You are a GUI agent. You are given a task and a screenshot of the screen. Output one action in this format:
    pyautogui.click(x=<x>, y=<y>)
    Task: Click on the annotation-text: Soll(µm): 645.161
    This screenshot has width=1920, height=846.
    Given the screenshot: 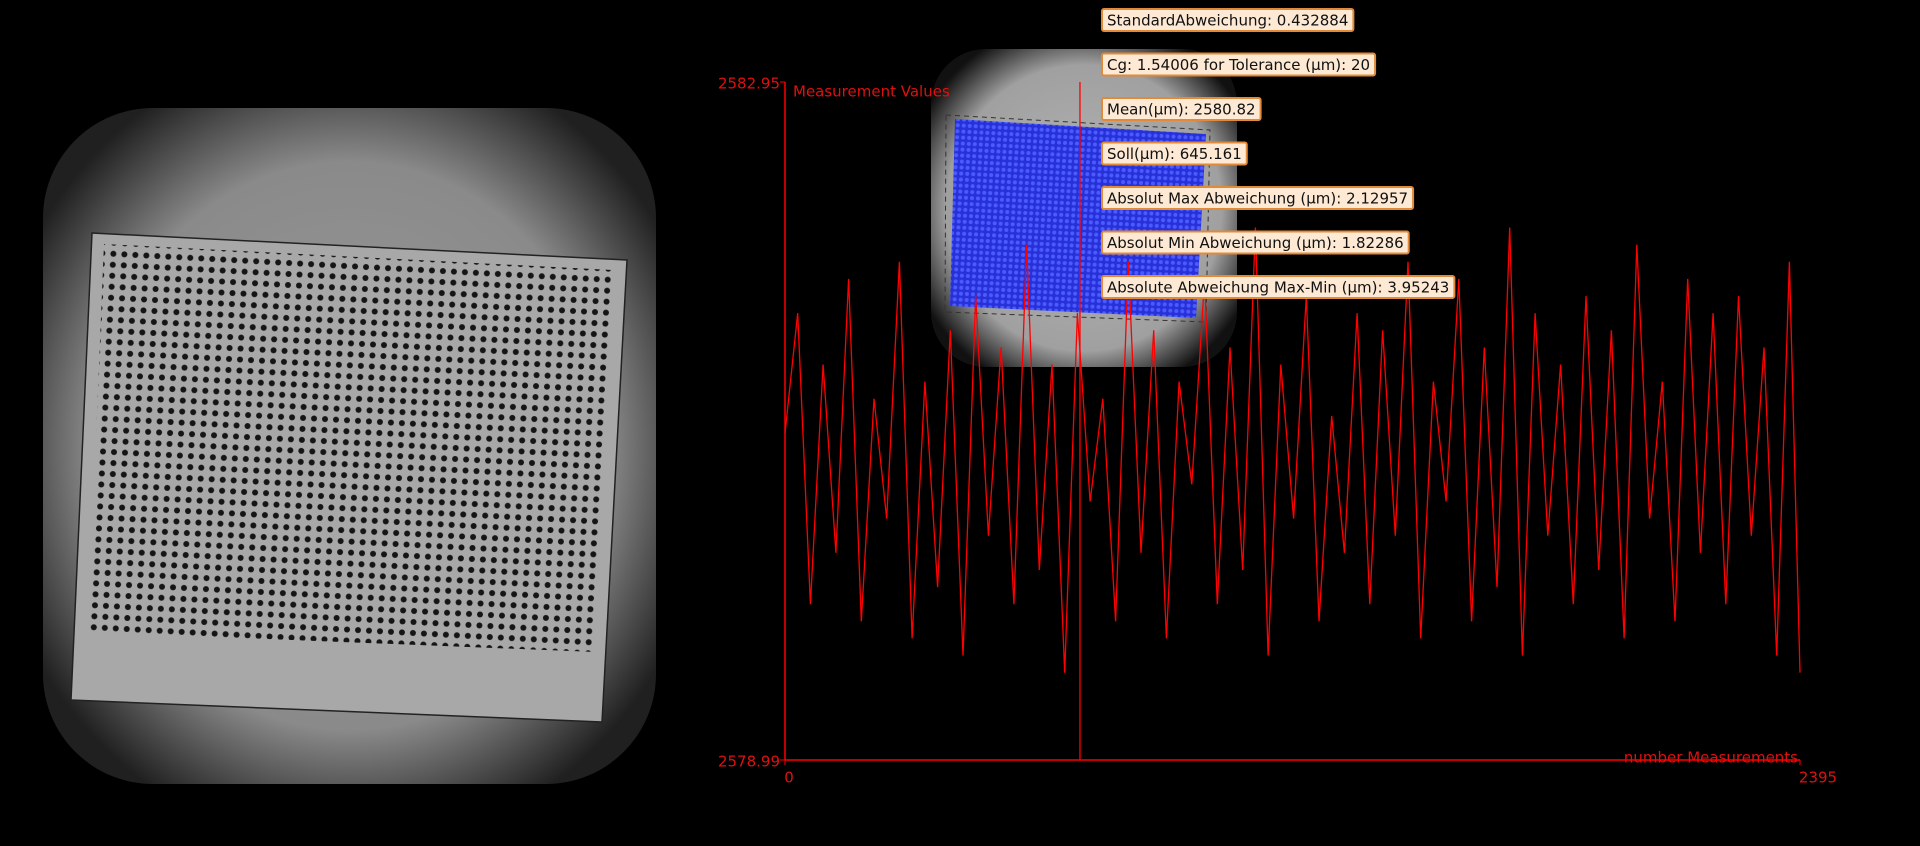 What is the action you would take?
    pyautogui.click(x=1174, y=154)
    